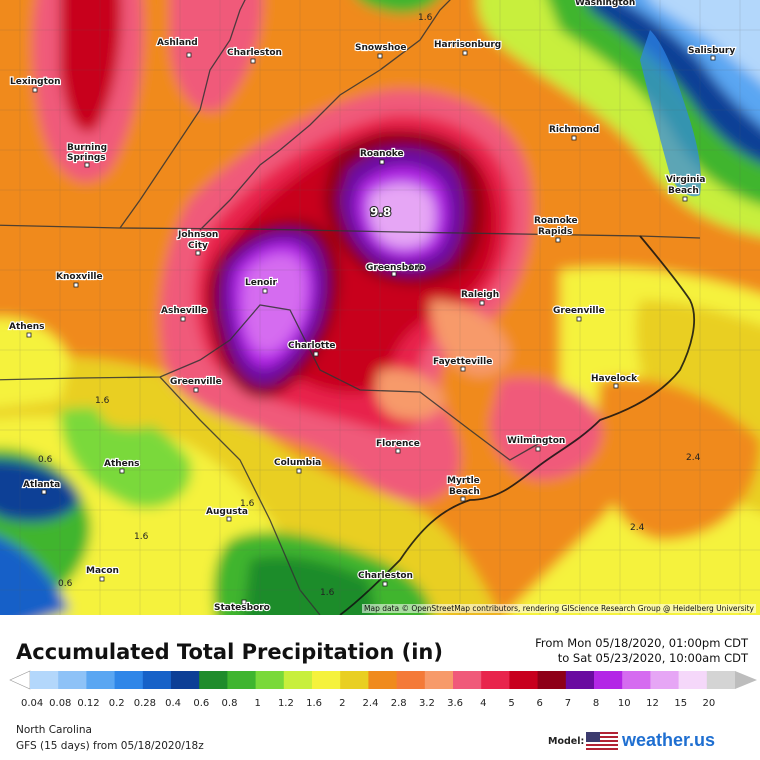 The height and width of the screenshot is (760, 760). Describe the element at coordinates (652, 703) in the screenshot. I see `legend-tick-label: 12` at that location.